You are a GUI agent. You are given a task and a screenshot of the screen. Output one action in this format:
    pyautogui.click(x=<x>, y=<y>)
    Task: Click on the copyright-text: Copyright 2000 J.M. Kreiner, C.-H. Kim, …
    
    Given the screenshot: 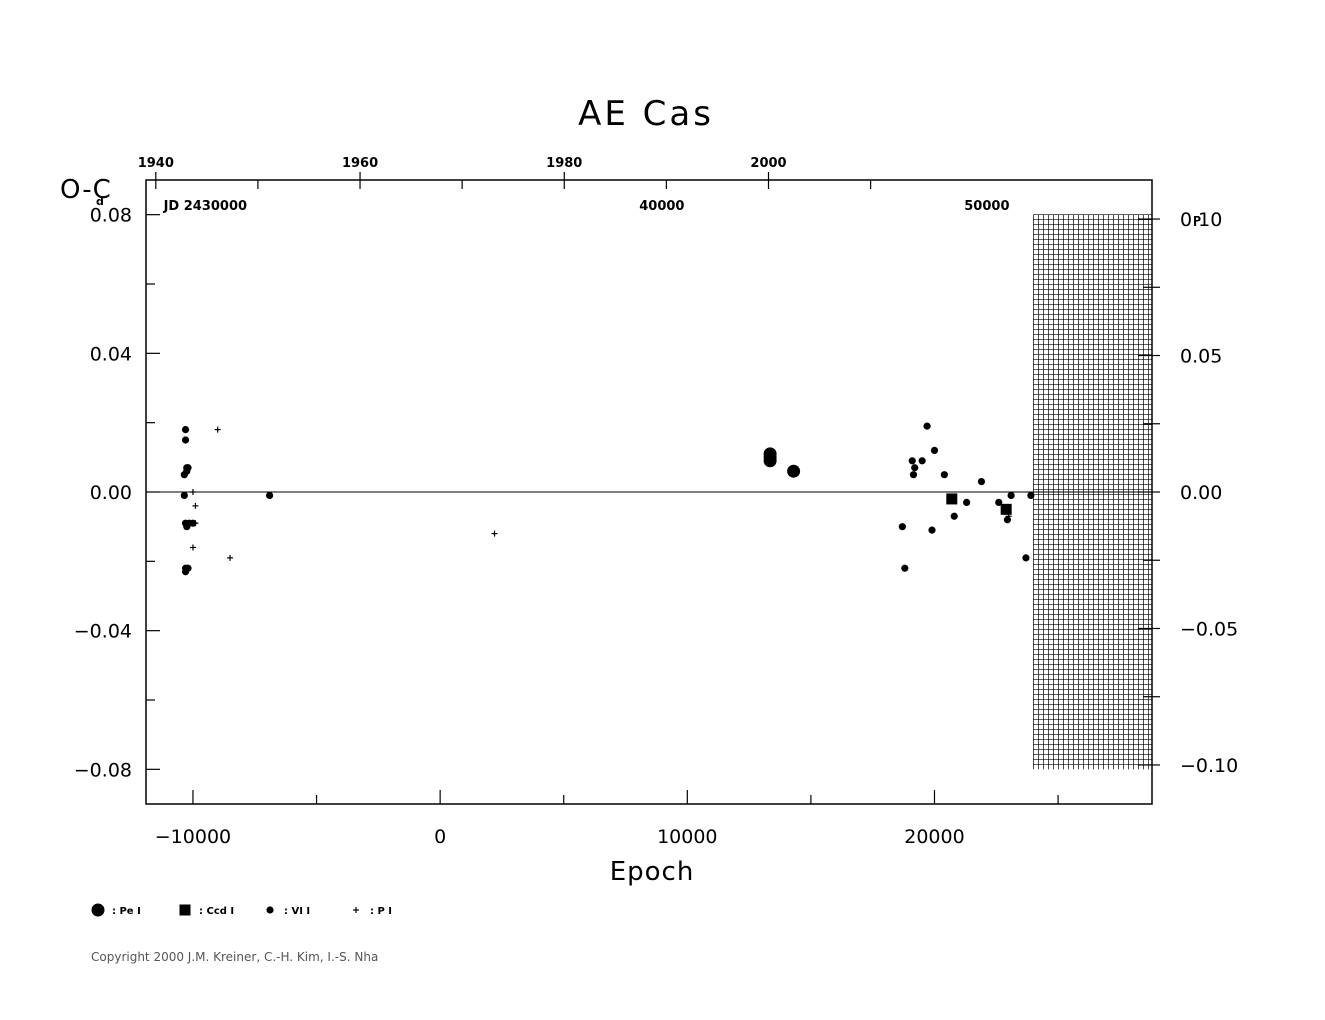 What is the action you would take?
    pyautogui.click(x=234, y=957)
    